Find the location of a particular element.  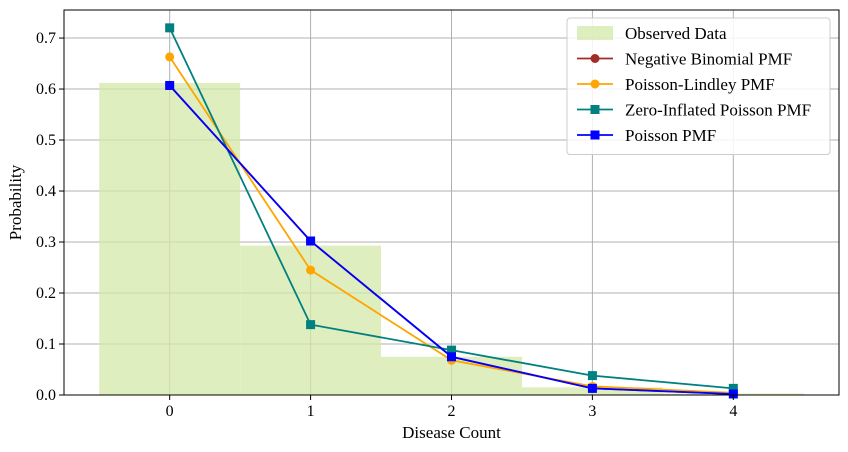

legend-marker-negative-binomial-pmf is located at coordinates (595, 58).